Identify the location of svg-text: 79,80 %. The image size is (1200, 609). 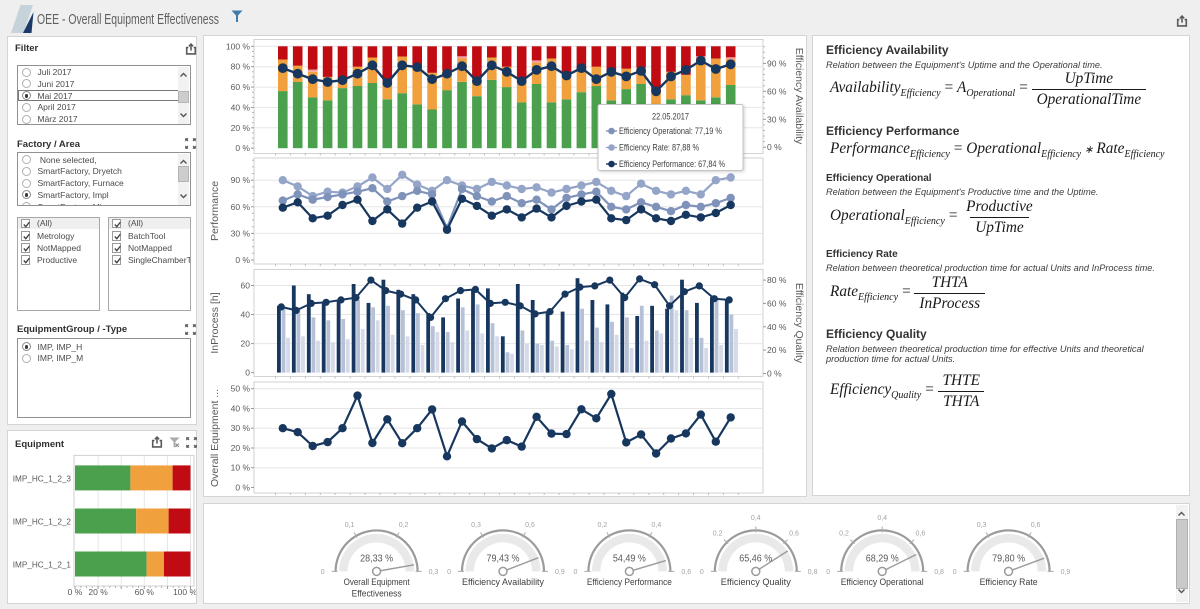
(1008, 558).